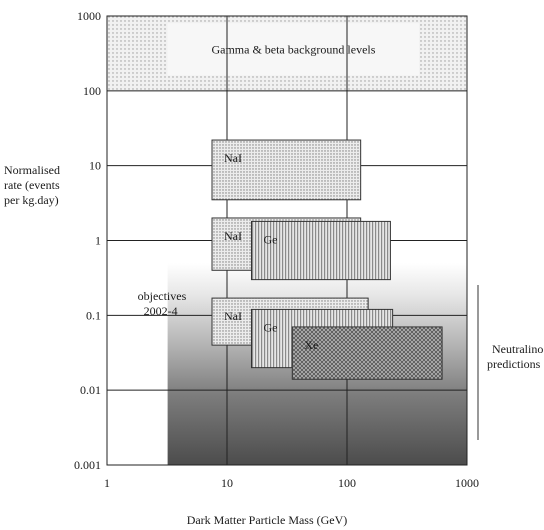 The width and height of the screenshot is (544, 530). Describe the element at coordinates (514, 364) in the screenshot. I see `neutralino-annotation-line: predictions` at that location.